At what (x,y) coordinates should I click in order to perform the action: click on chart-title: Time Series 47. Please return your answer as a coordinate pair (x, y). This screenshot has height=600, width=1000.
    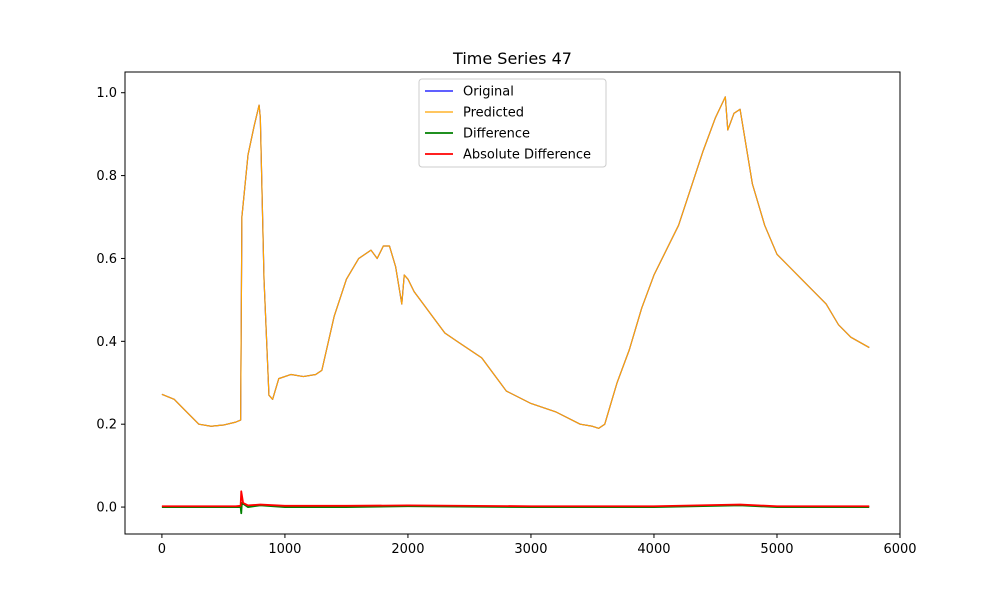
    Looking at the image, I should click on (512, 58).